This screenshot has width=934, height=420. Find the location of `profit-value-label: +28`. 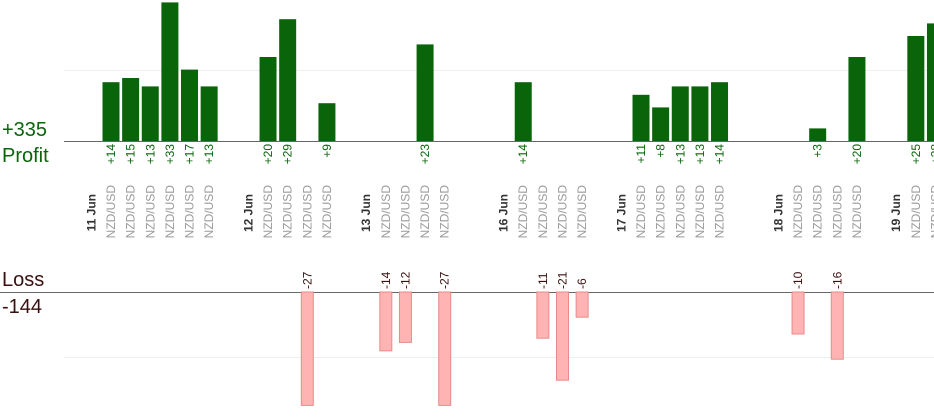

profit-value-label: +28 is located at coordinates (931, 154).